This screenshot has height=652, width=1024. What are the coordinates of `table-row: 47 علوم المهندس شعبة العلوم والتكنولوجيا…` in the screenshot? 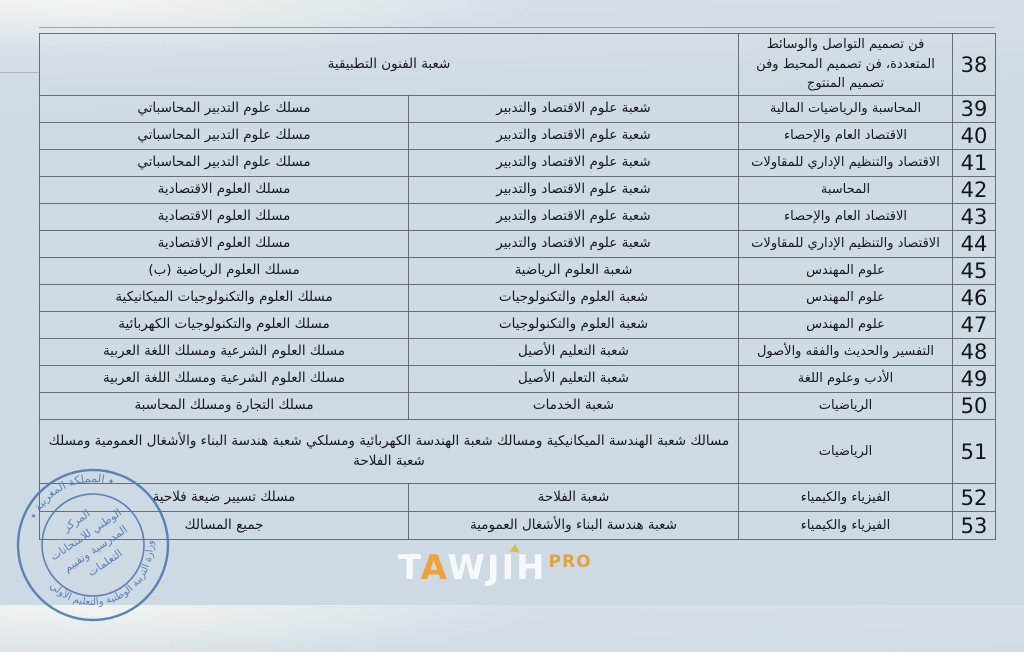 It's located at (517, 325).